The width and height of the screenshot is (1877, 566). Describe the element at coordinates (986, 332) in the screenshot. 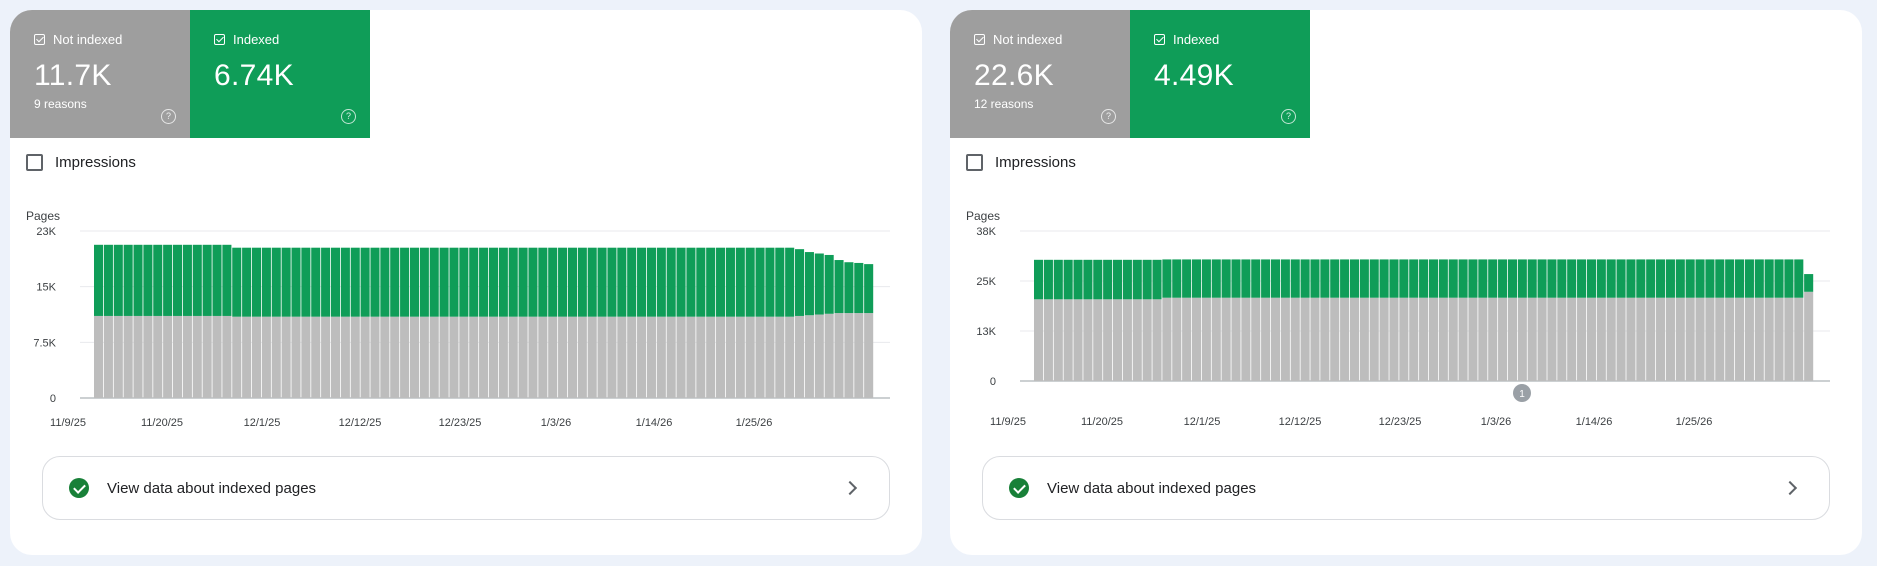

I see `y-tick-label: 13K` at that location.